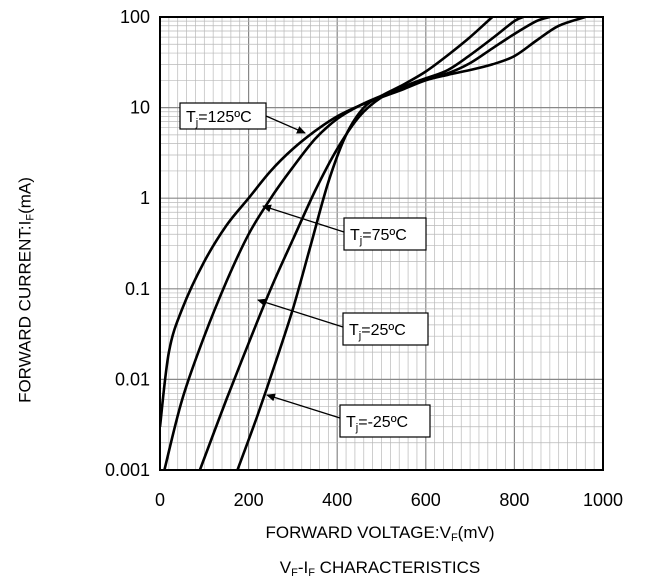  Describe the element at coordinates (377, 424) in the screenshot. I see `annotation-label: Tj=-25ºC` at that location.